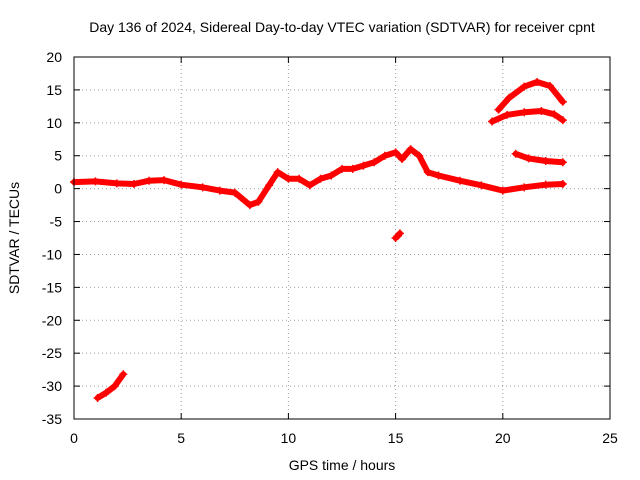 This screenshot has height=480, width=640. I want to click on y-tick-label: -20, so click(52, 320).